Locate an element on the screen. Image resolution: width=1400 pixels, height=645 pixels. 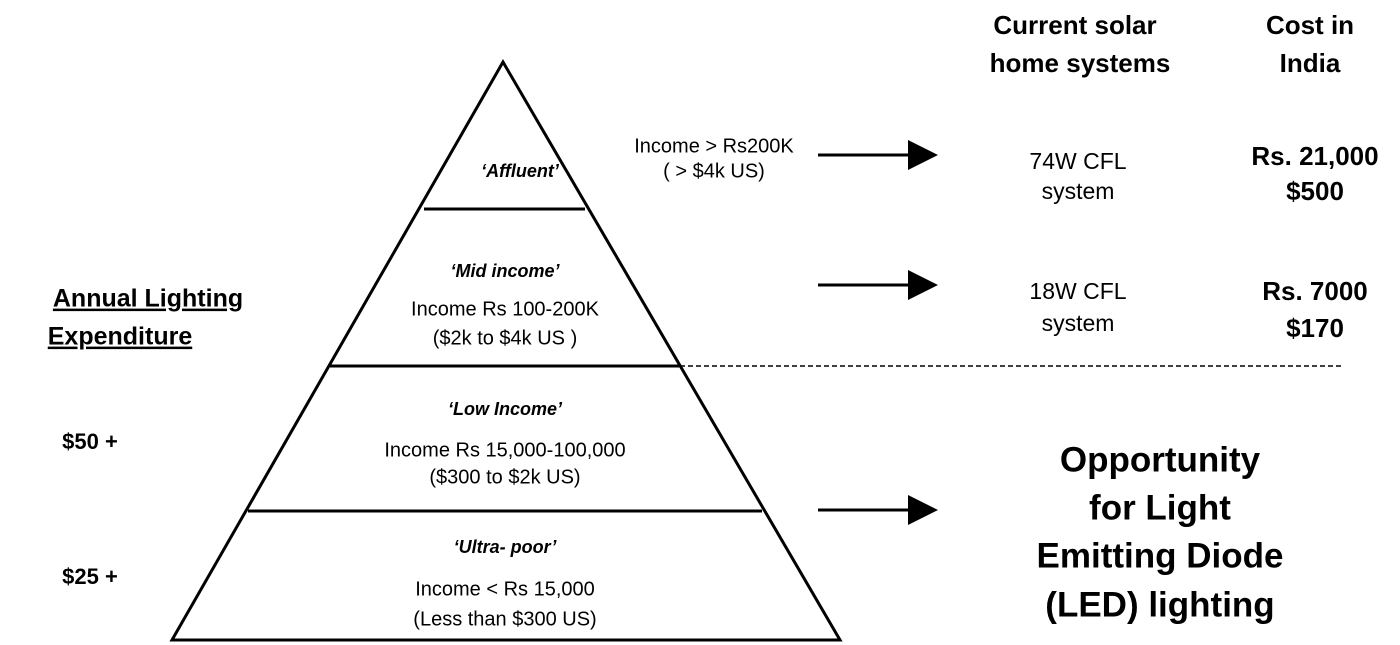
cost: $500 is located at coordinates (1315, 191).